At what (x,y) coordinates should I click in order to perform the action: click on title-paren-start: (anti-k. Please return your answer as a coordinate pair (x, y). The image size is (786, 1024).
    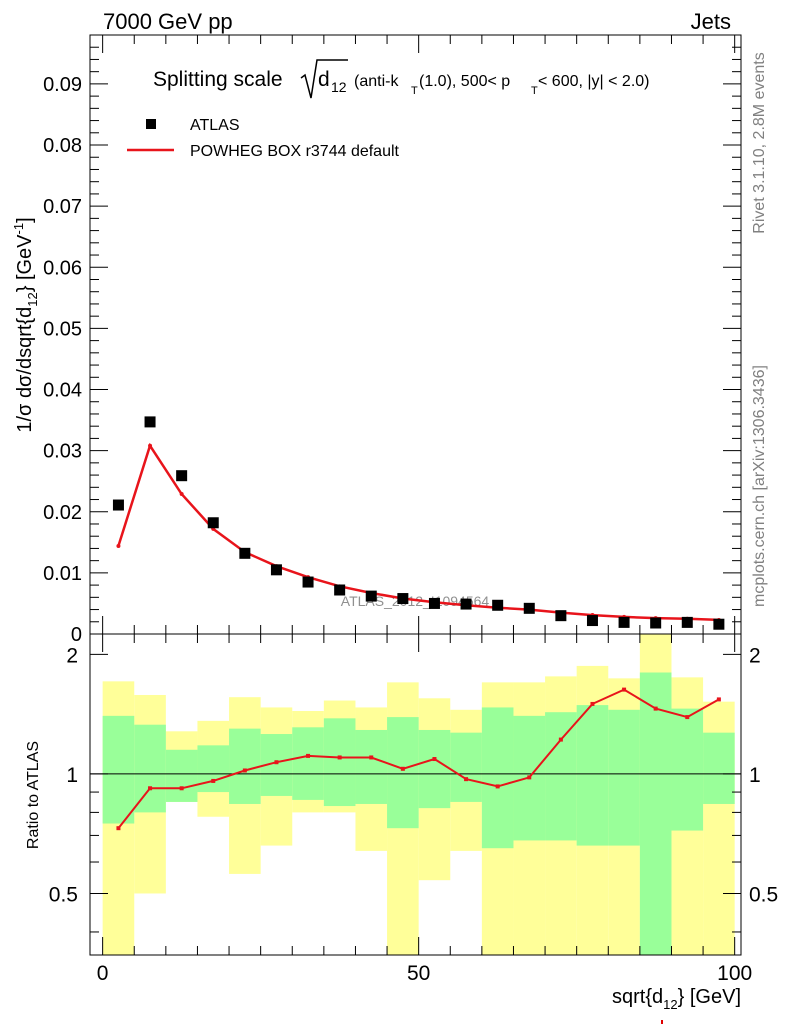
    Looking at the image, I should click on (376, 81).